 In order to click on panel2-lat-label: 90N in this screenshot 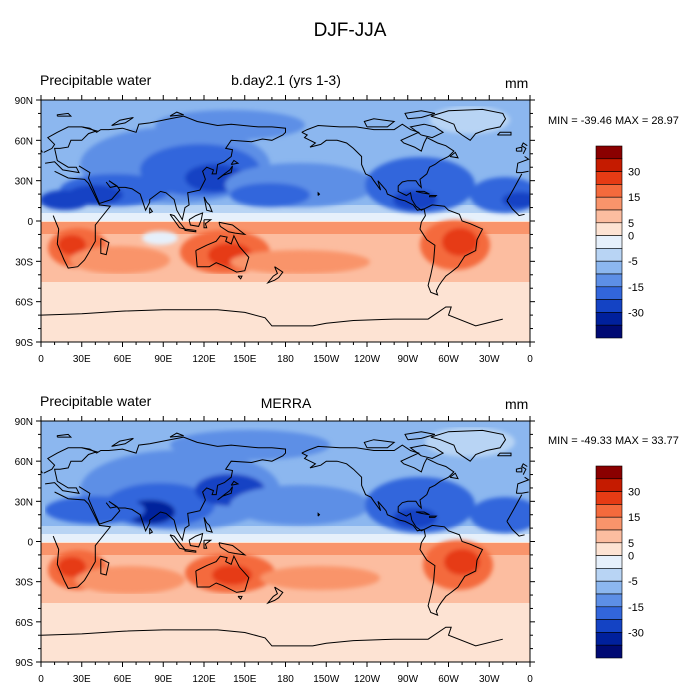, I will do `click(24, 422)`.